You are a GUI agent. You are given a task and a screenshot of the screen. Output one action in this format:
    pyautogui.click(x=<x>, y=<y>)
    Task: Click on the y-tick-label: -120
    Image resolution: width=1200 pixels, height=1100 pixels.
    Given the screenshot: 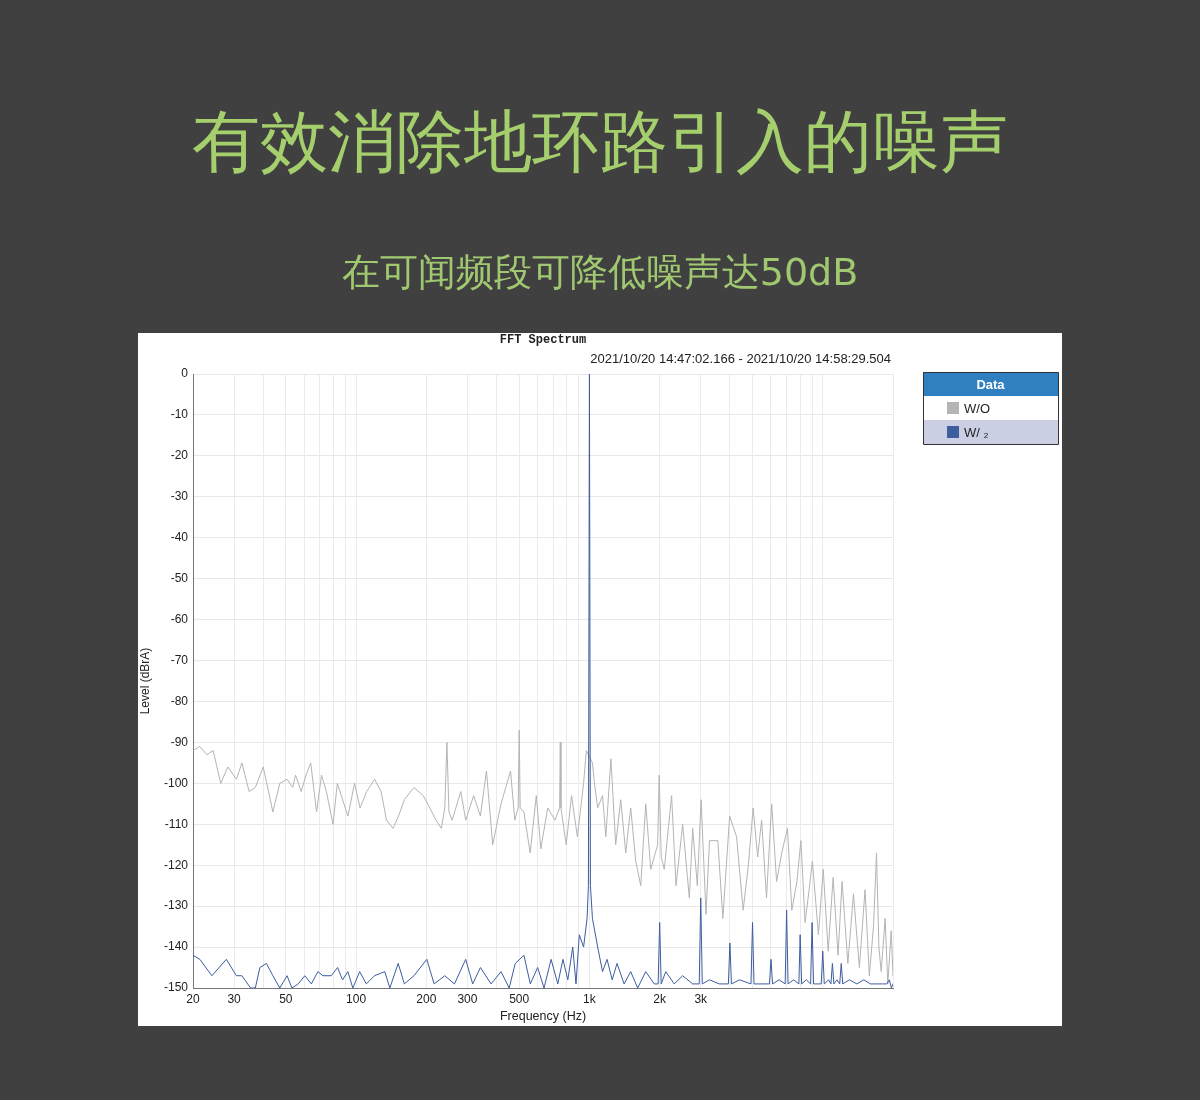 What is the action you would take?
    pyautogui.click(x=176, y=864)
    